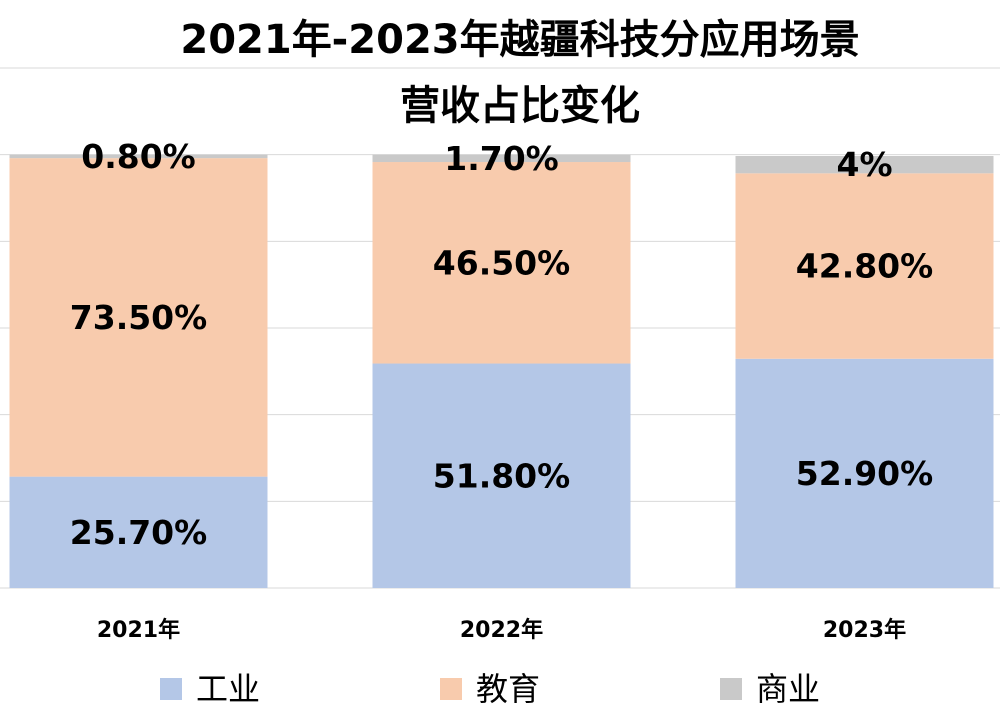 The width and height of the screenshot is (1000, 719). I want to click on data-label: 52.90%, so click(864, 473).